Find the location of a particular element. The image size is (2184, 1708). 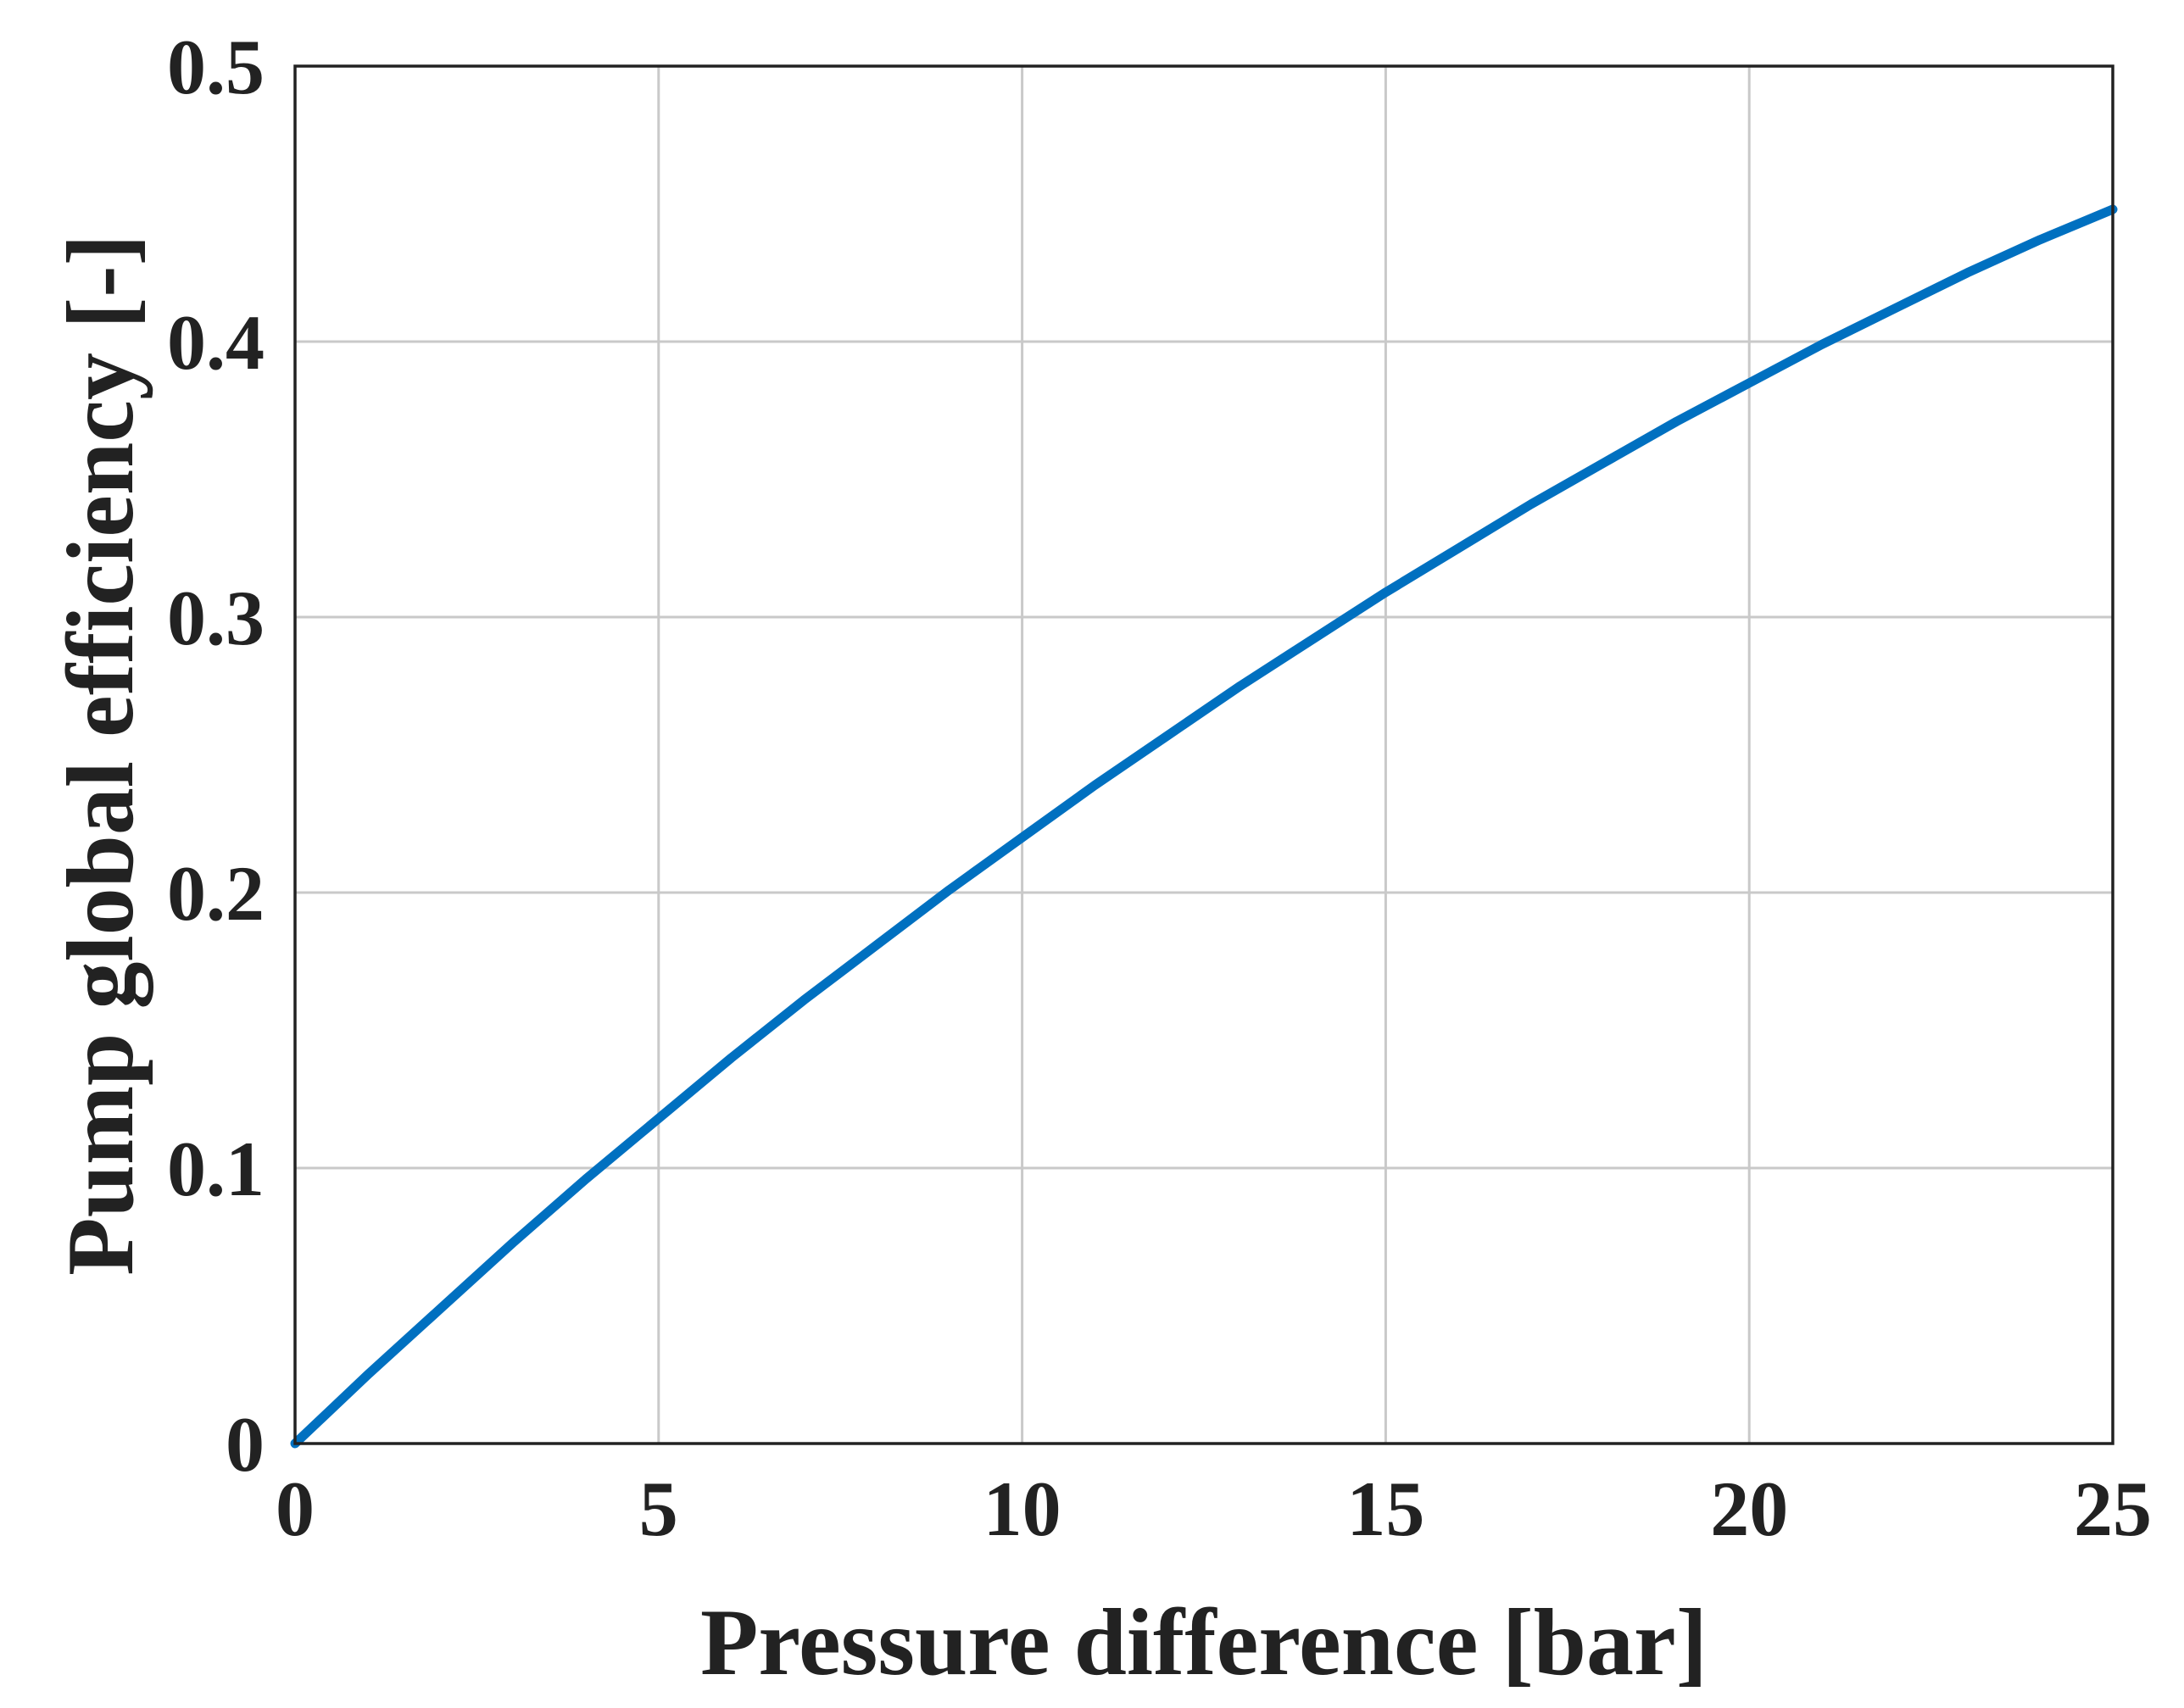

y-axis-title: Pump global efficiency [-] is located at coordinates (100, 755).